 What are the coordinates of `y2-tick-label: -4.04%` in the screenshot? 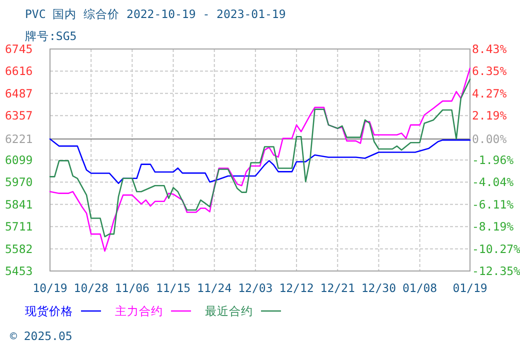 It's located at (493, 182).